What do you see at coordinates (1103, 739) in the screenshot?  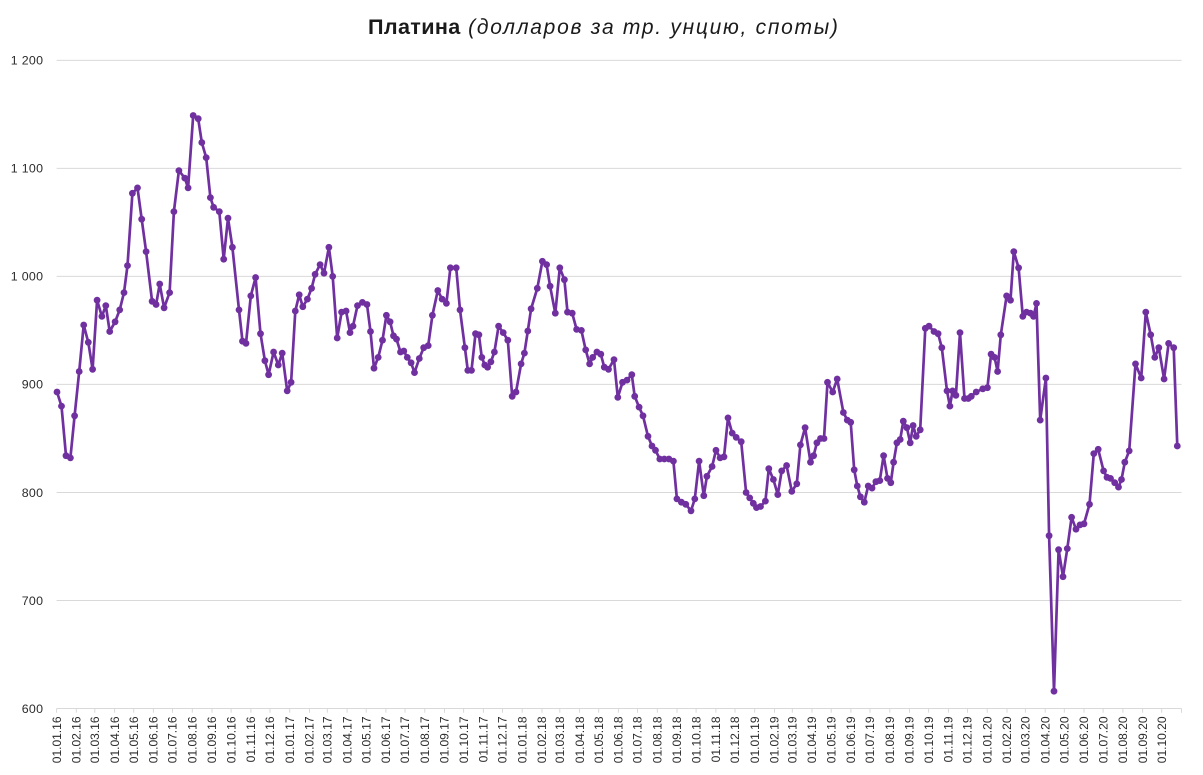 I see `svg-text: 01.07.20` at bounding box center [1103, 739].